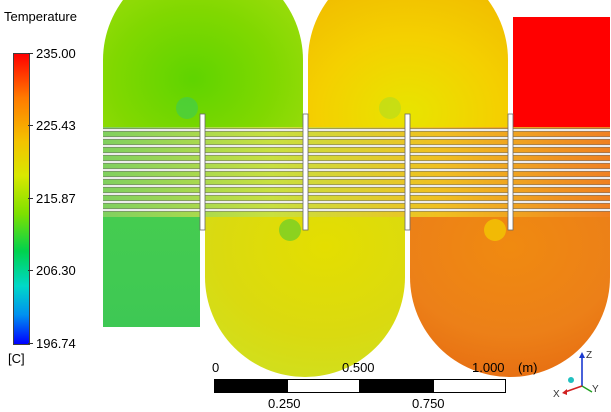 This screenshot has height=412, width=611. Describe the element at coordinates (571, 380) in the screenshot. I see `triad-origin-marker` at that location.